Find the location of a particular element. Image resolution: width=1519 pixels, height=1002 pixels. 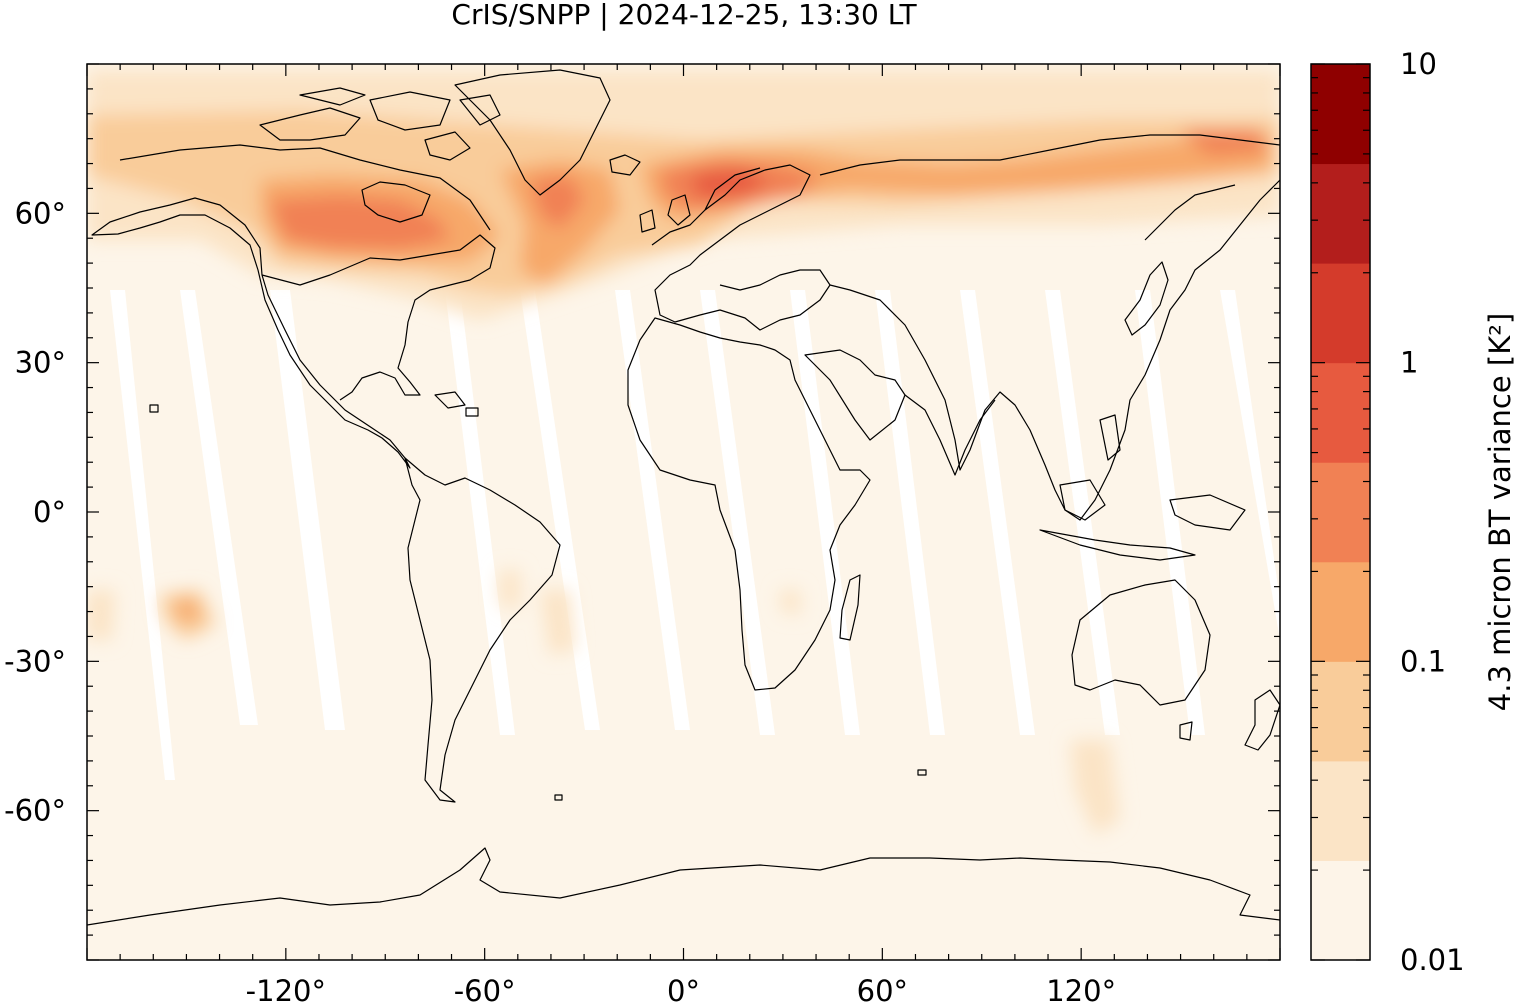

coastline-new-zealand is located at coordinates (1262, 720).